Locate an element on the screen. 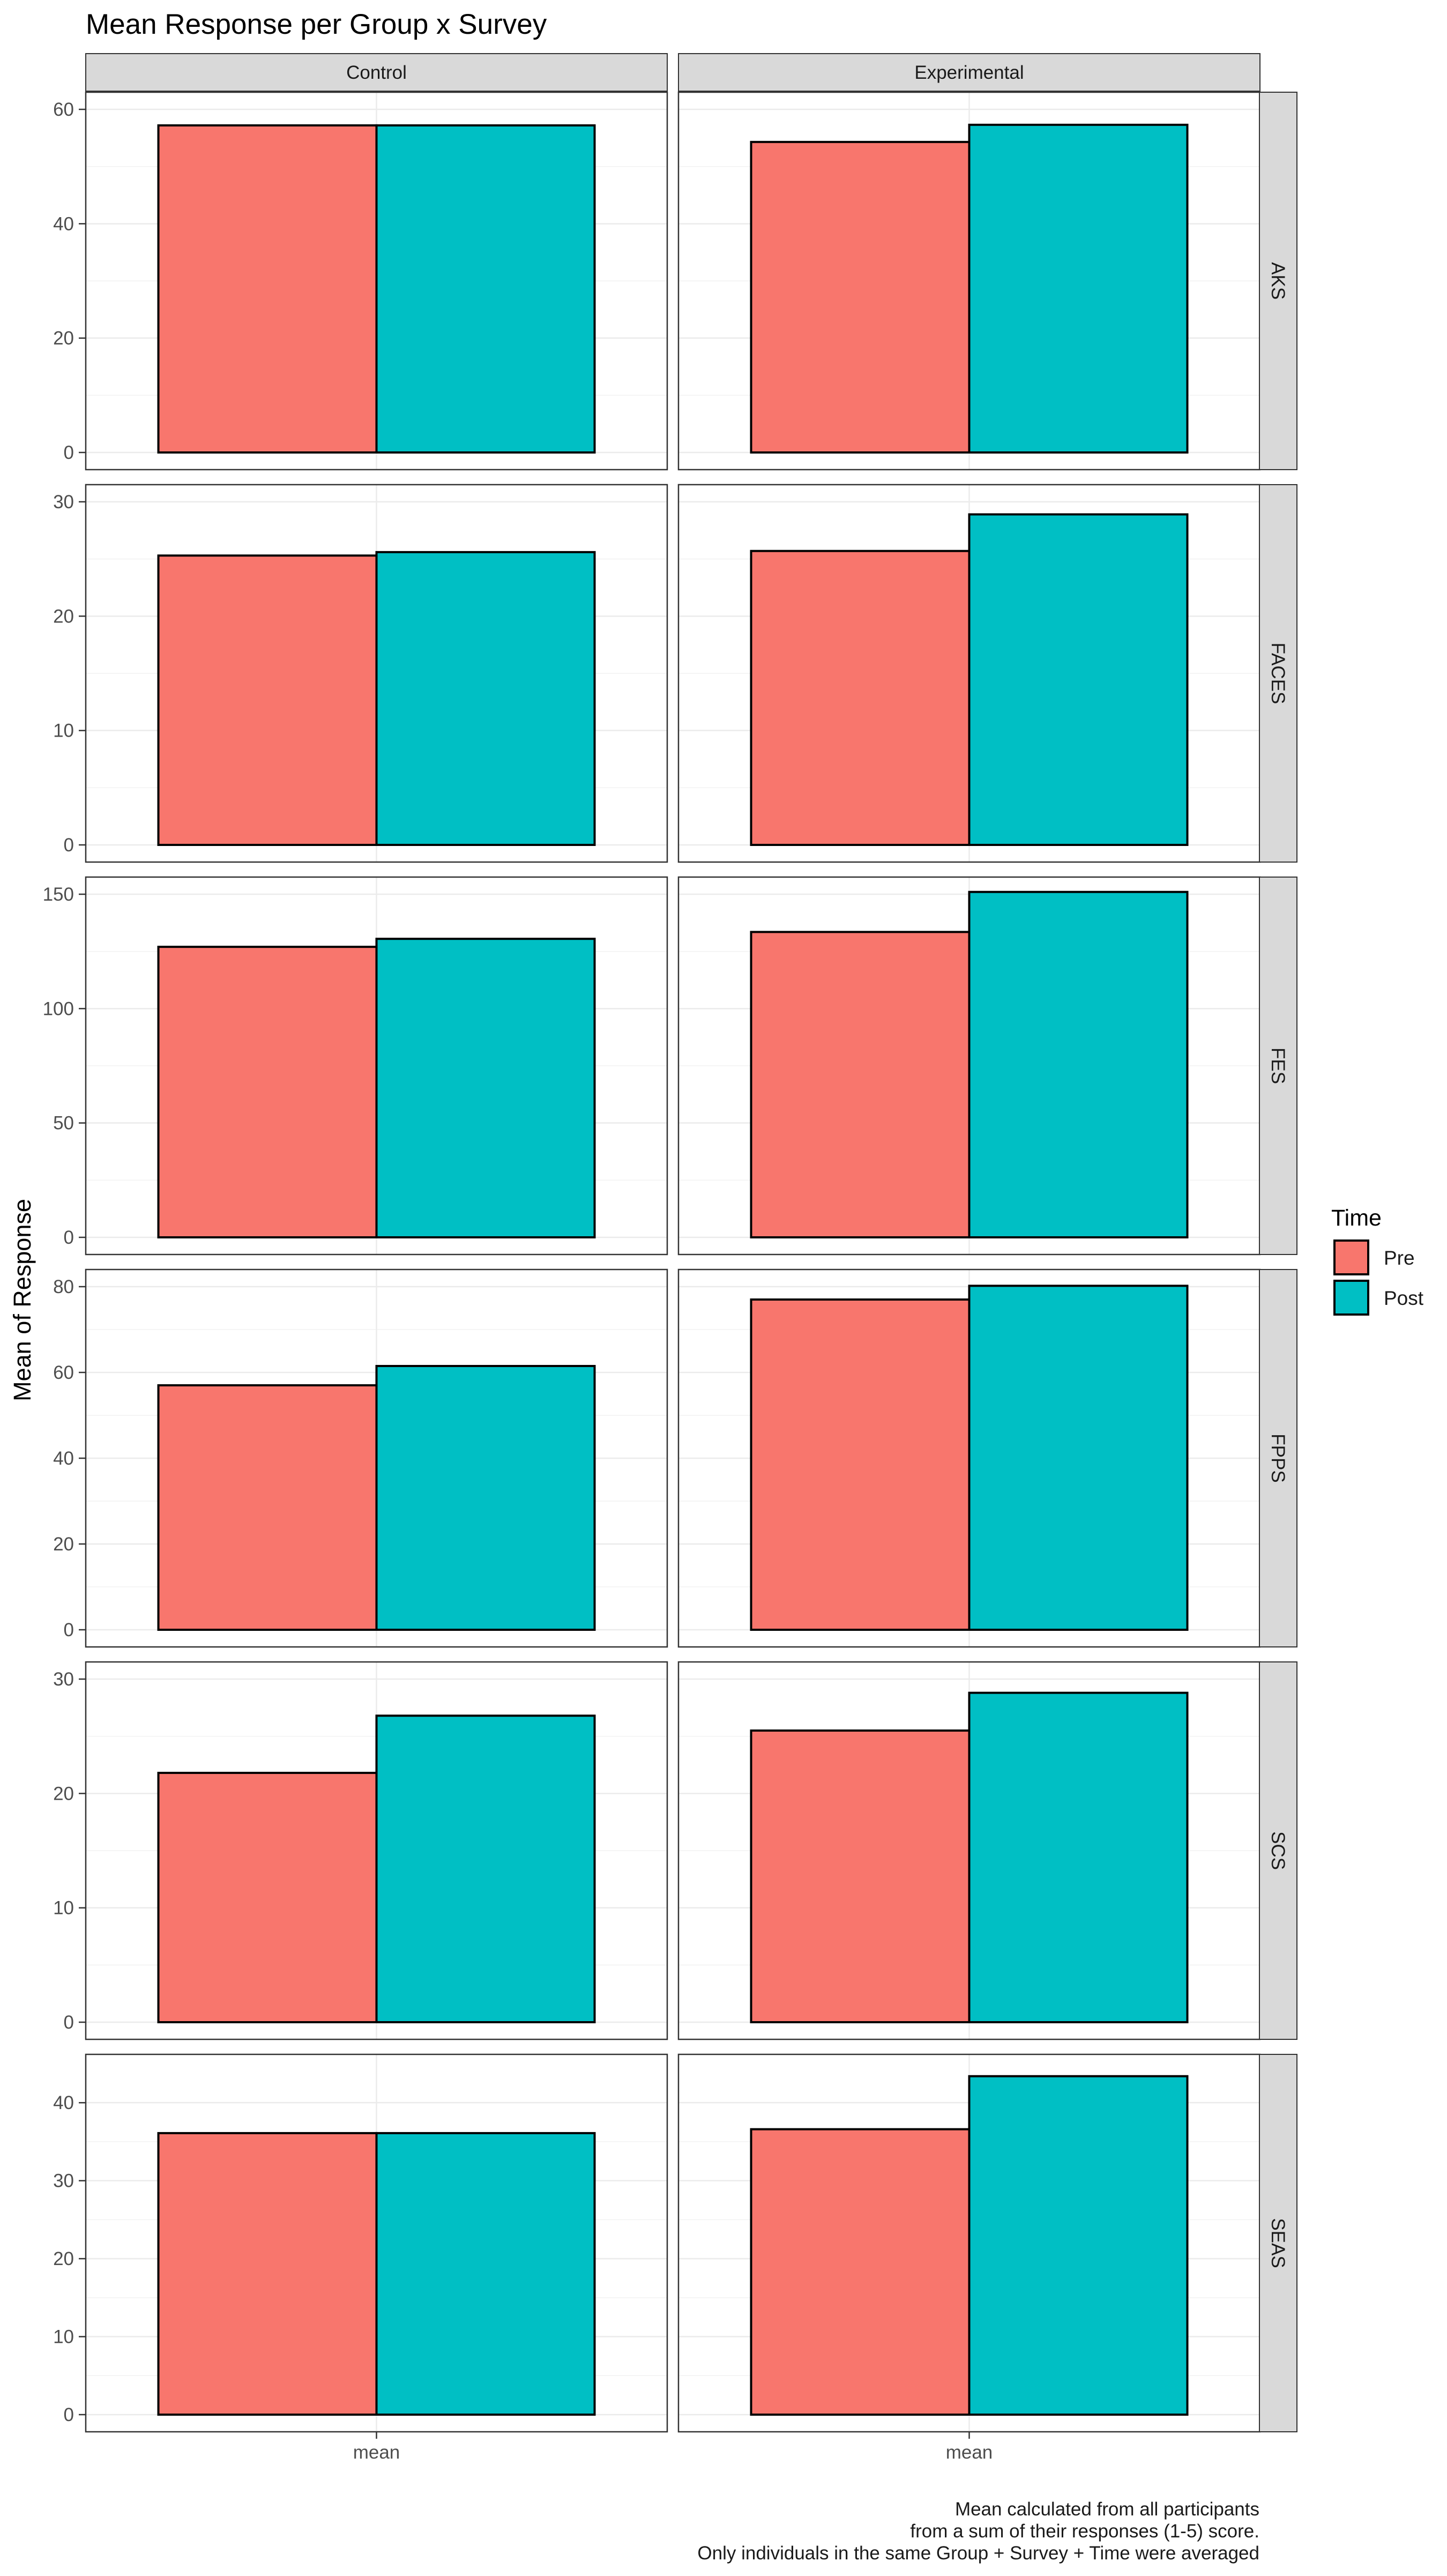 The height and width of the screenshot is (2576, 1447). legend-label-pre: Pre is located at coordinates (1399, 1258).